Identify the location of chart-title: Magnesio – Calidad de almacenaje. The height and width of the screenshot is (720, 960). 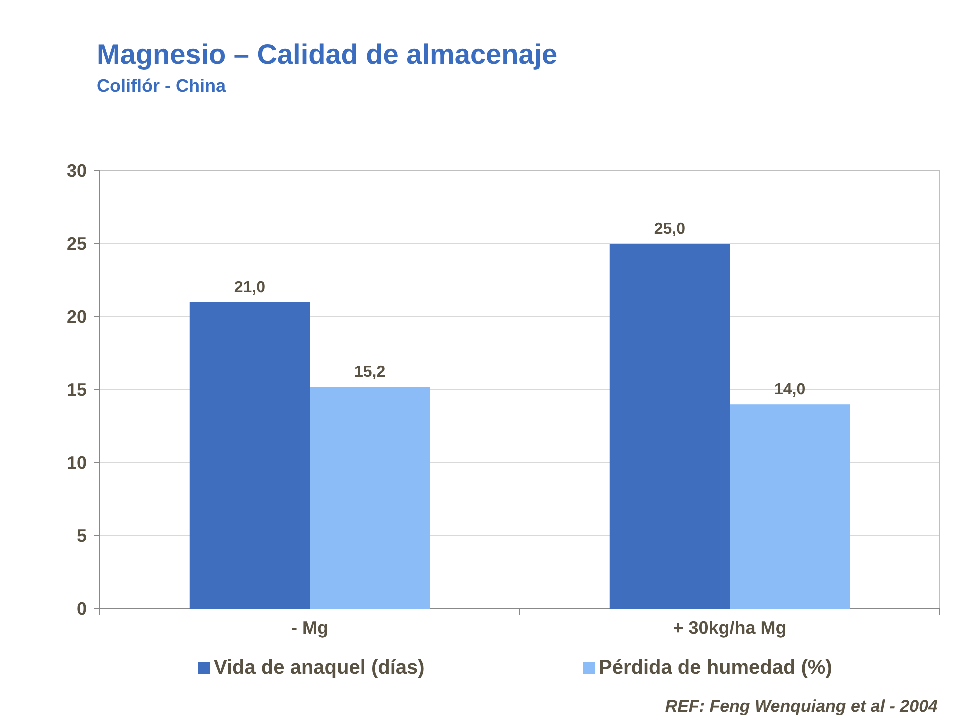
(327, 54).